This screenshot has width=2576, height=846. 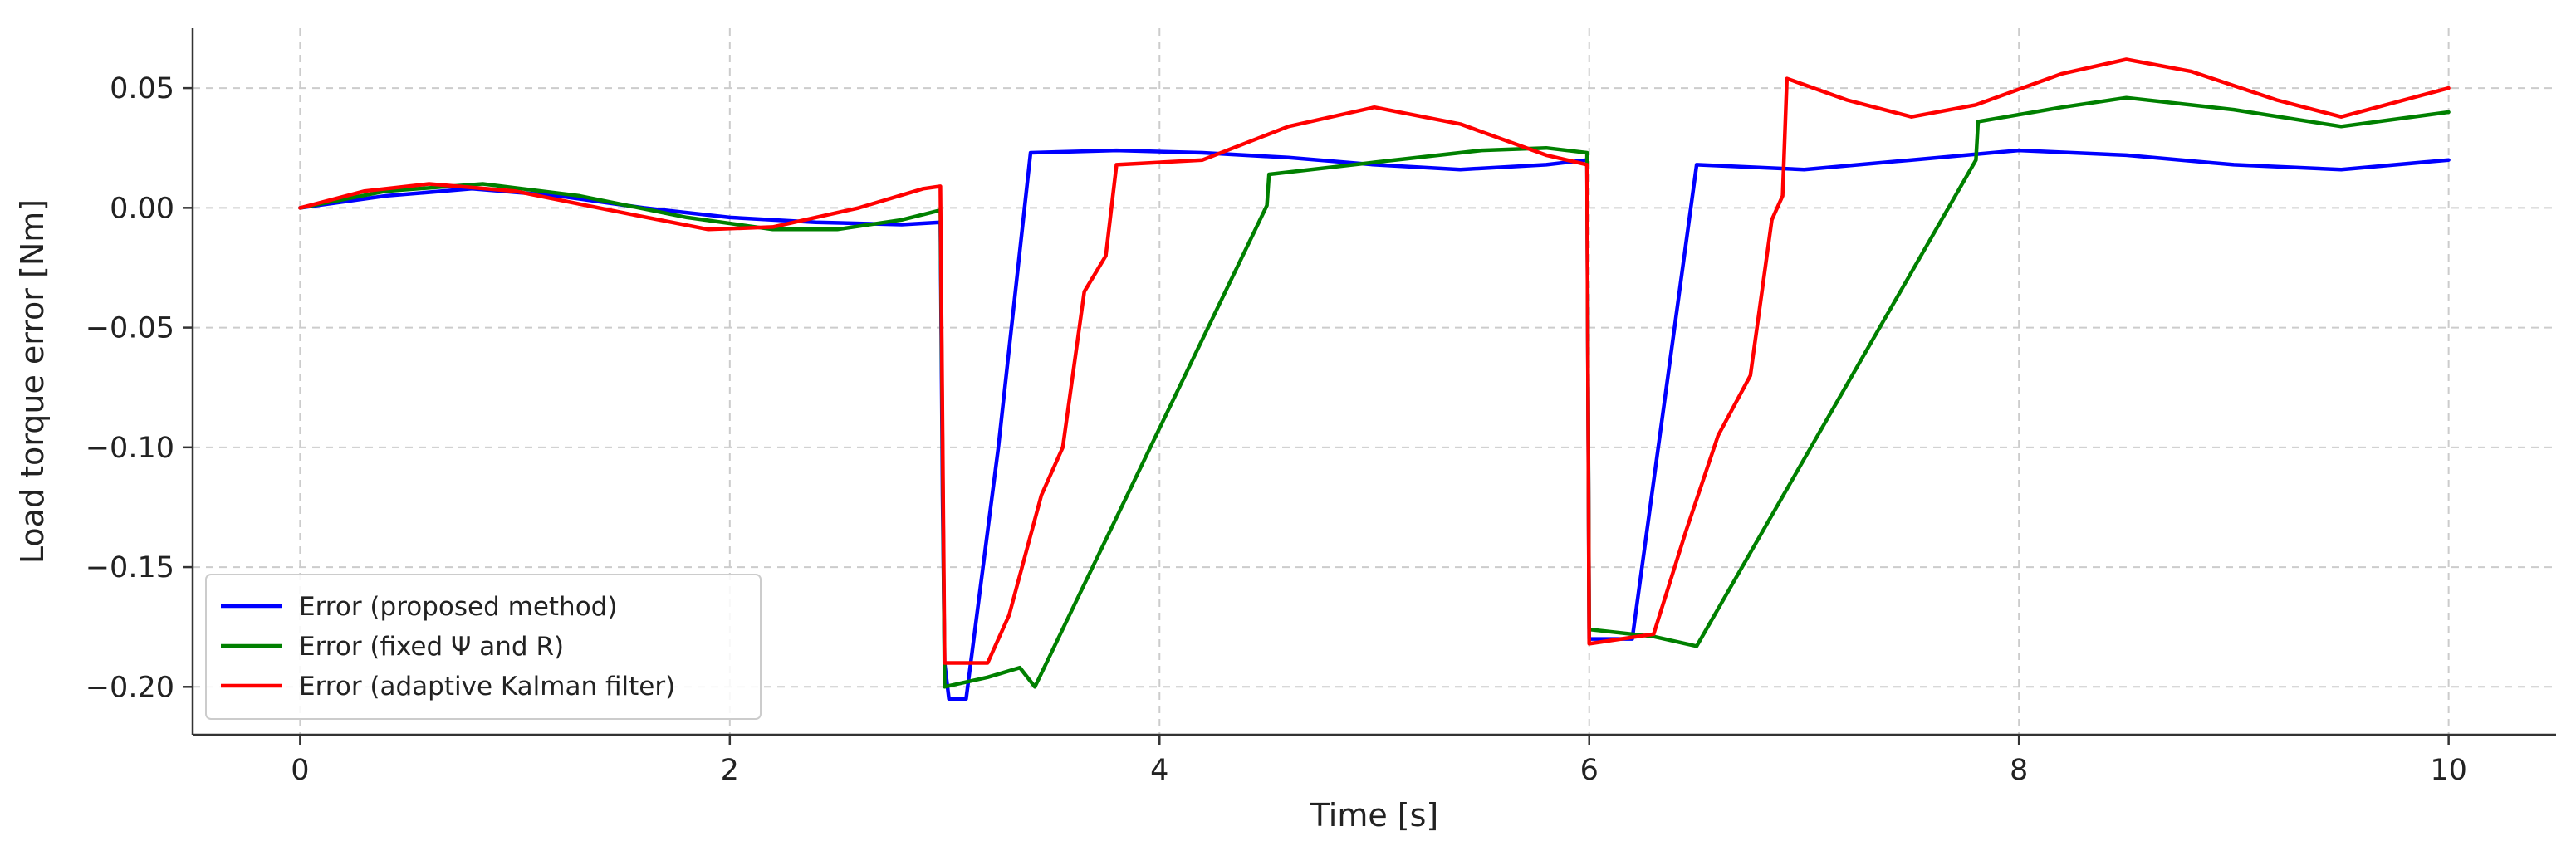 I want to click on legend-box, so click(x=484, y=647).